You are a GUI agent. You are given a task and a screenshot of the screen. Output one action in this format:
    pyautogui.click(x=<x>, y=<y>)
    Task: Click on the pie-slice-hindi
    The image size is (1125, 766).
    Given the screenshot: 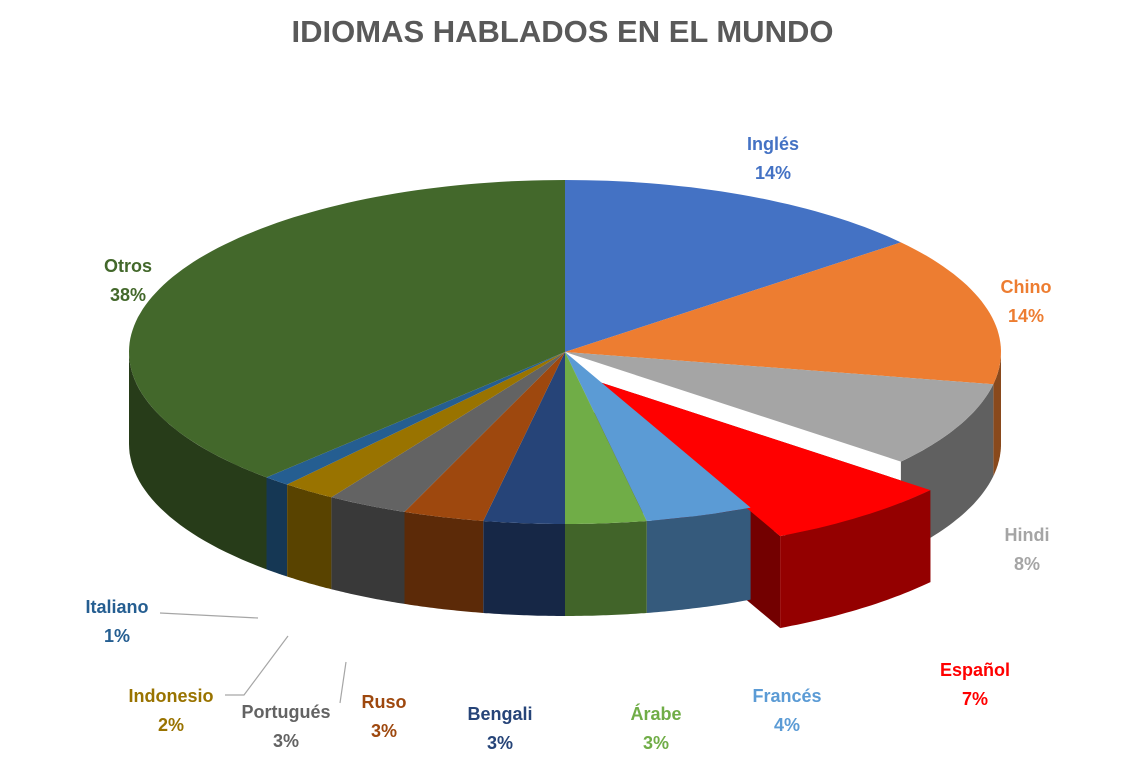 What is the action you would take?
    pyautogui.click(x=779, y=407)
    